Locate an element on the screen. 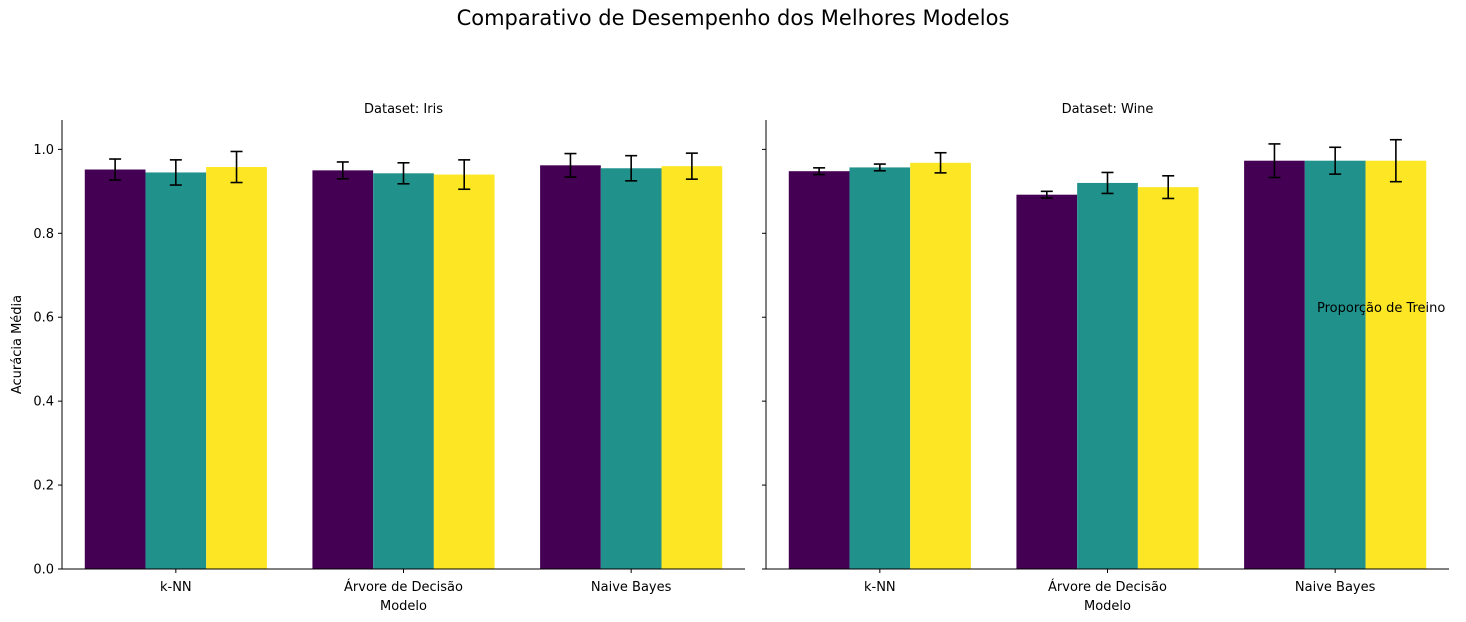  y-tick-label: 0.6 is located at coordinates (43, 318).